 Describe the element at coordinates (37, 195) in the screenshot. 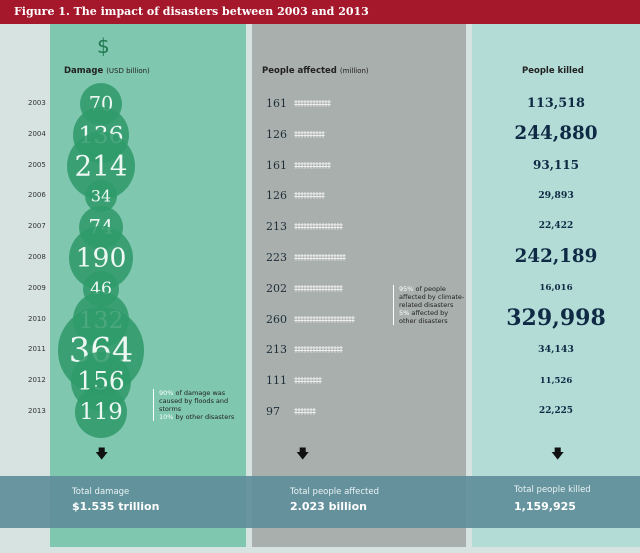

I see `year-label: 2006` at that location.